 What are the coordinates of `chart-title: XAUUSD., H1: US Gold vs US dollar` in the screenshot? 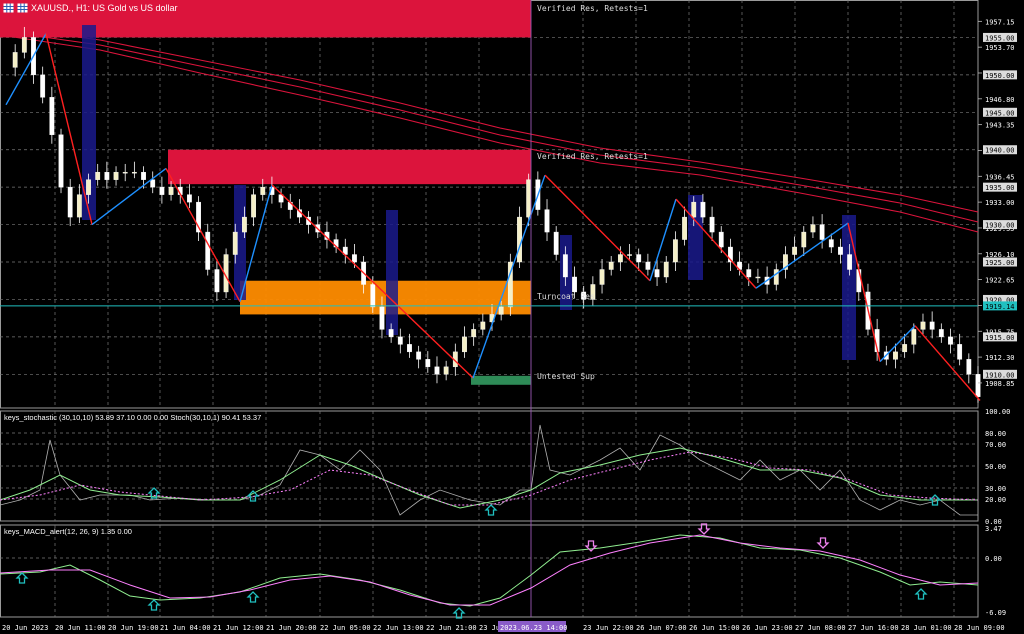 It's located at (104, 8).